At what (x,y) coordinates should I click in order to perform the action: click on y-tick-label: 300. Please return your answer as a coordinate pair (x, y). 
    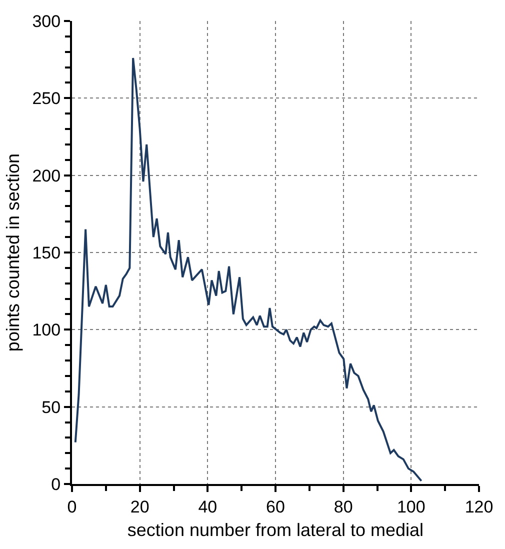
    Looking at the image, I should click on (46, 21).